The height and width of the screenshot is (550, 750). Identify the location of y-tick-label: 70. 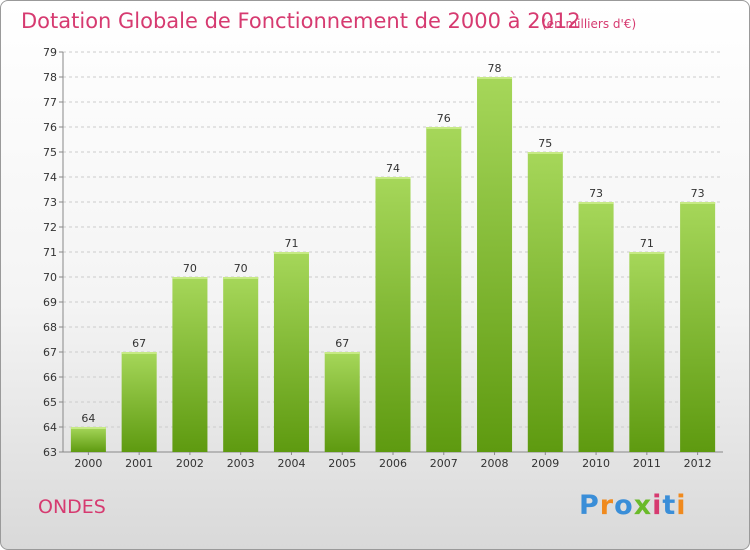
(50, 277).